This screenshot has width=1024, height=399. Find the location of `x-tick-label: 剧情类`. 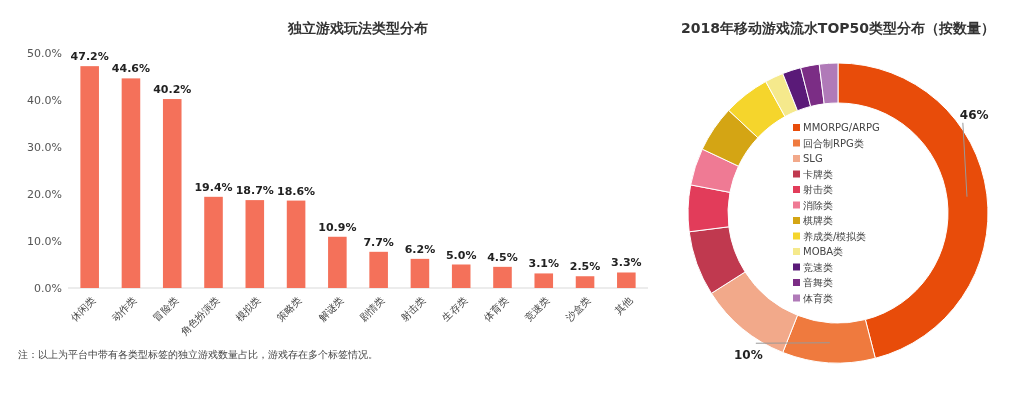

x-tick-label: 剧情类 is located at coordinates (372, 309).